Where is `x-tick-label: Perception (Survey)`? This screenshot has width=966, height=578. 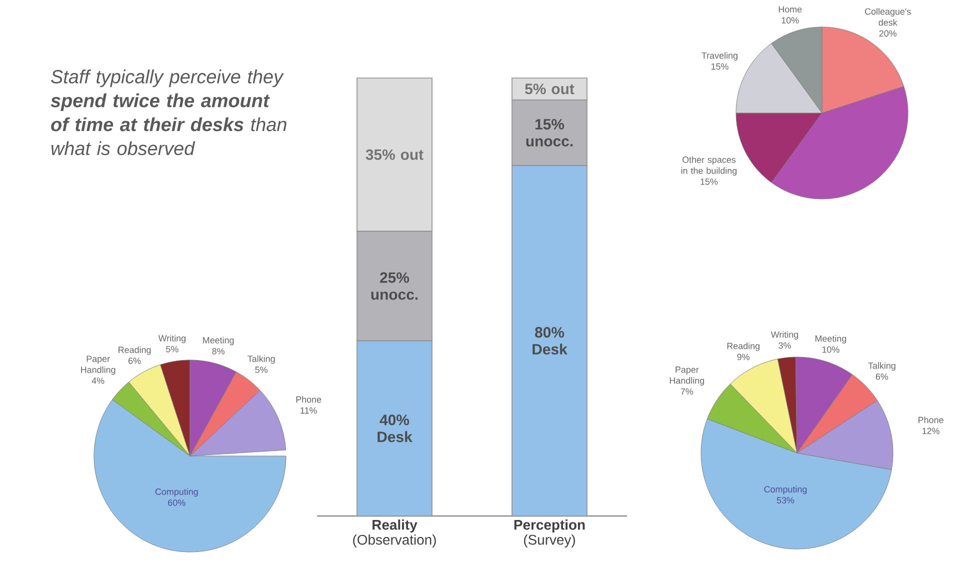 x-tick-label: Perception (Survey) is located at coordinates (549, 534).